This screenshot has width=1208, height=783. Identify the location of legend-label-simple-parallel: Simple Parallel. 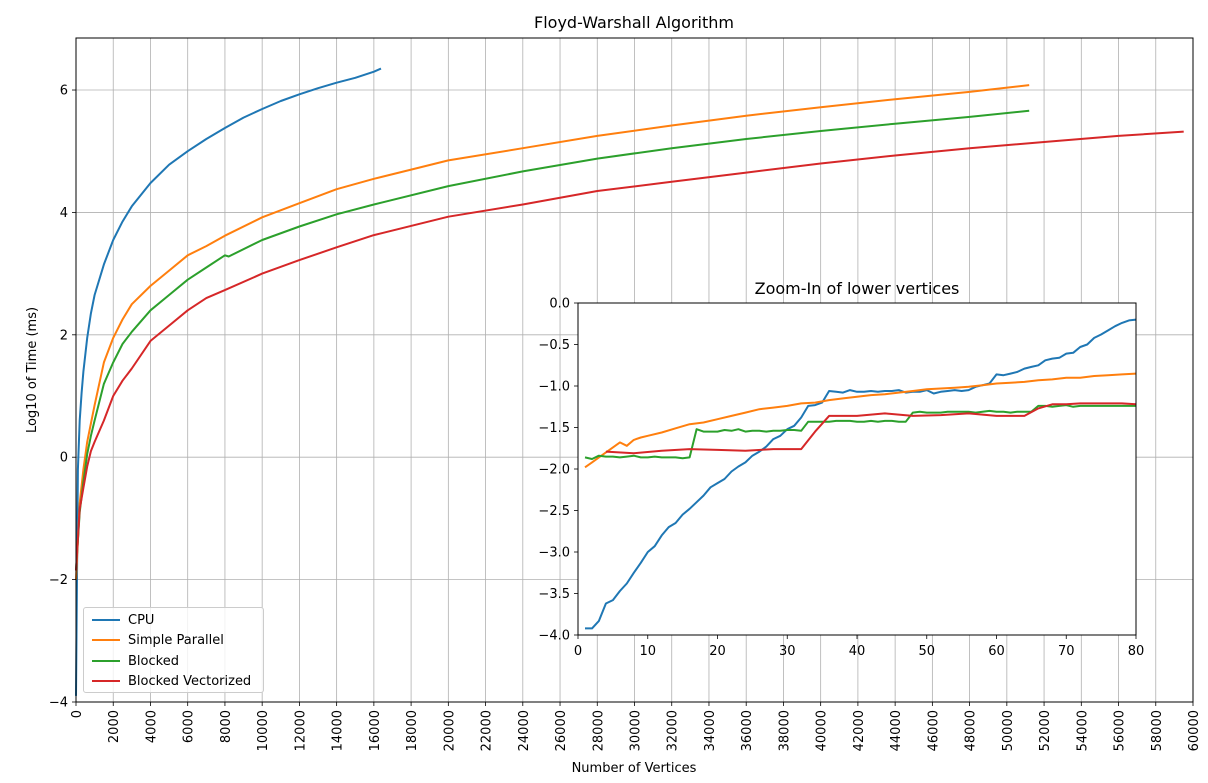
(176, 640).